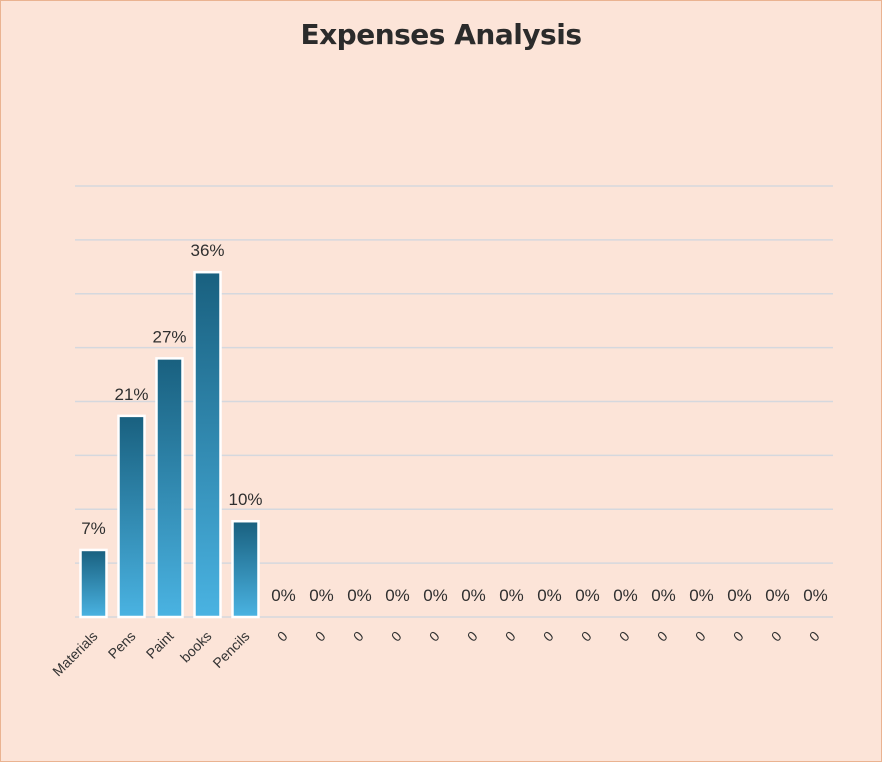 Image resolution: width=882 pixels, height=762 pixels. What do you see at coordinates (245, 499) in the screenshot?
I see `data-label: 10%` at bounding box center [245, 499].